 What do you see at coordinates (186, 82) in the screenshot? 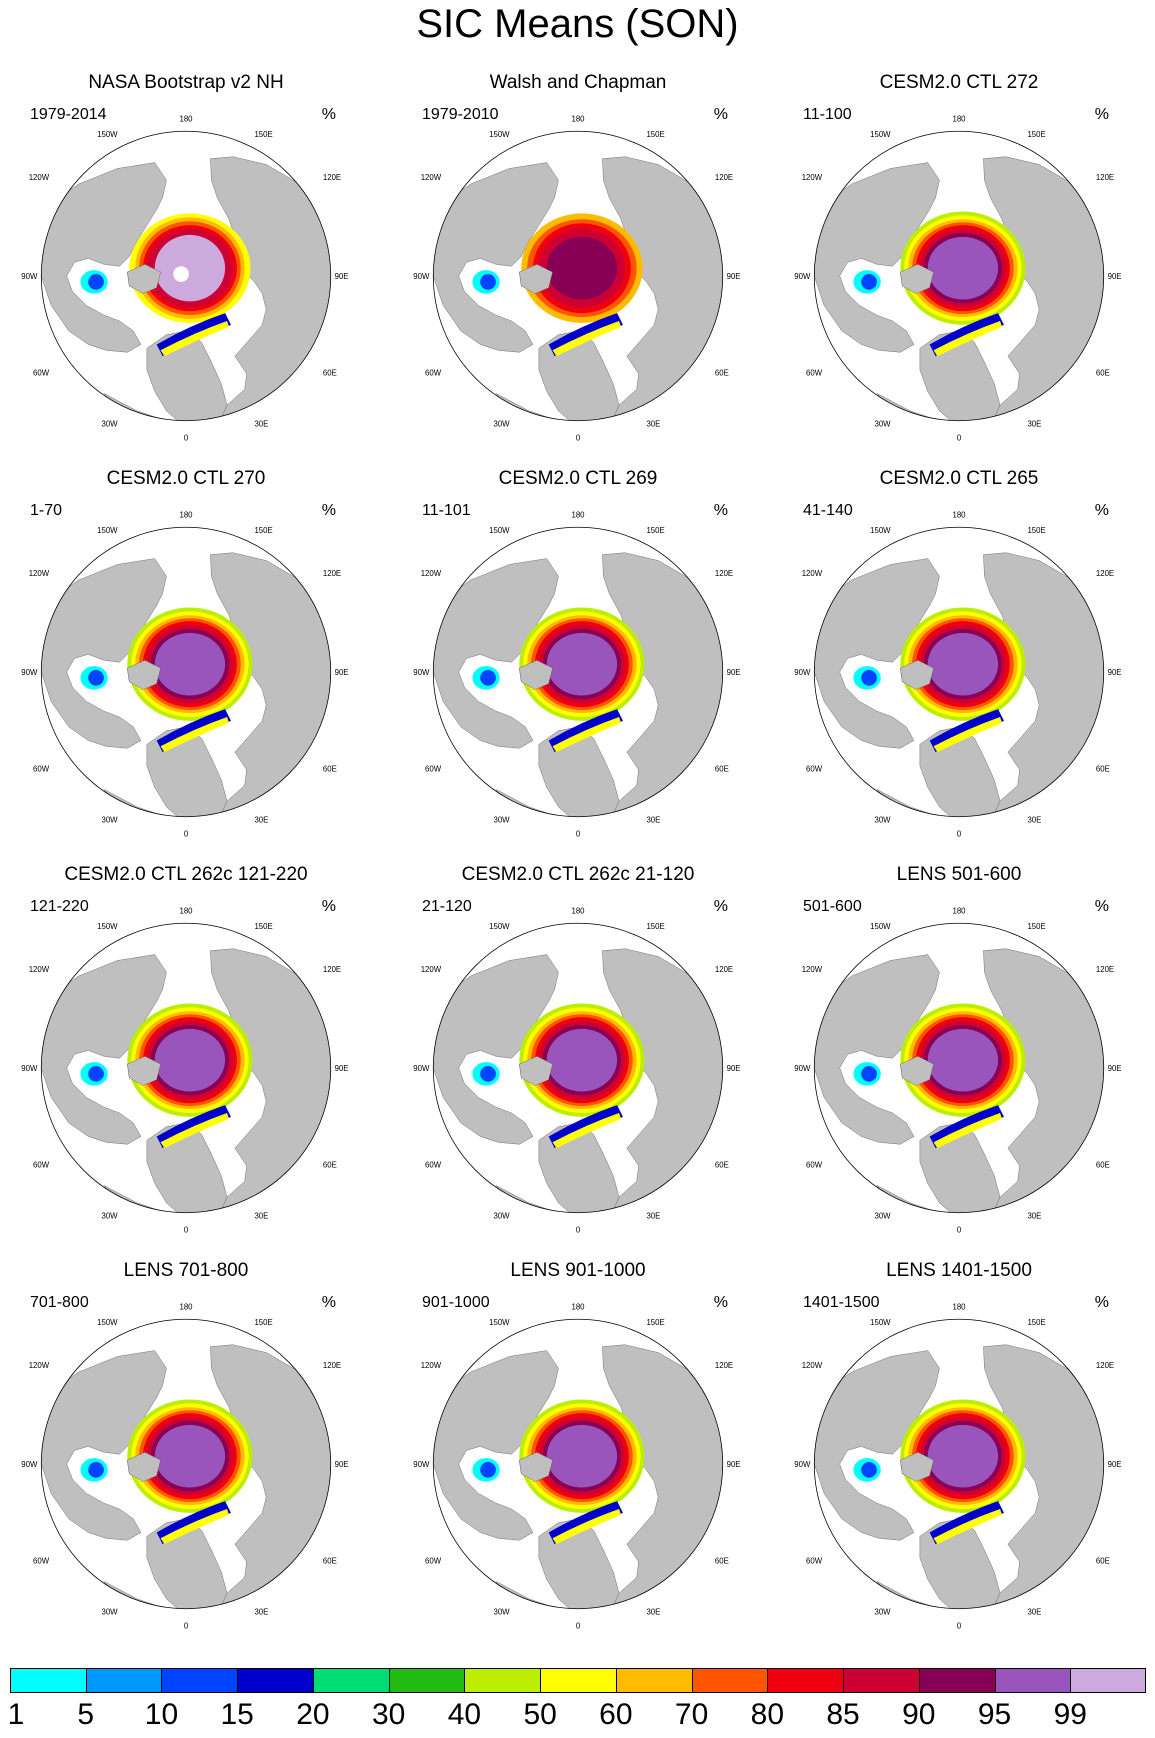
I see `panel-title: NASA Bootstrap v2 NH` at bounding box center [186, 82].